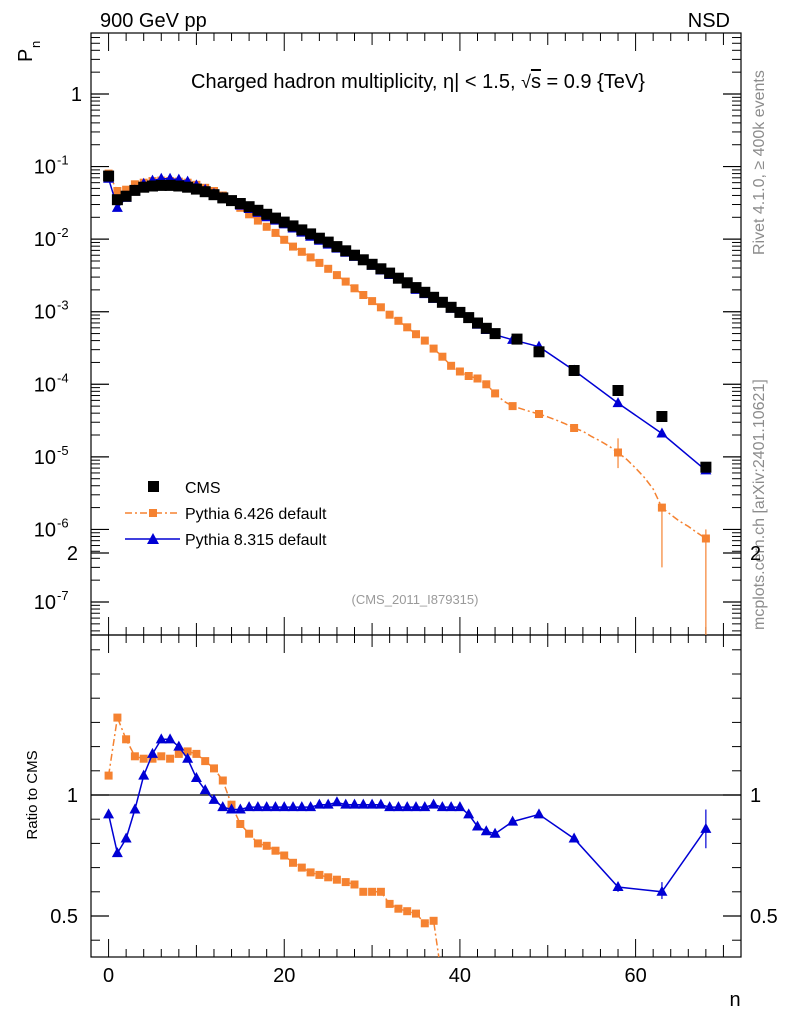 The width and height of the screenshot is (786, 1024). What do you see at coordinates (203, 488) in the screenshot?
I see `legend-label-cms: CMS` at bounding box center [203, 488].